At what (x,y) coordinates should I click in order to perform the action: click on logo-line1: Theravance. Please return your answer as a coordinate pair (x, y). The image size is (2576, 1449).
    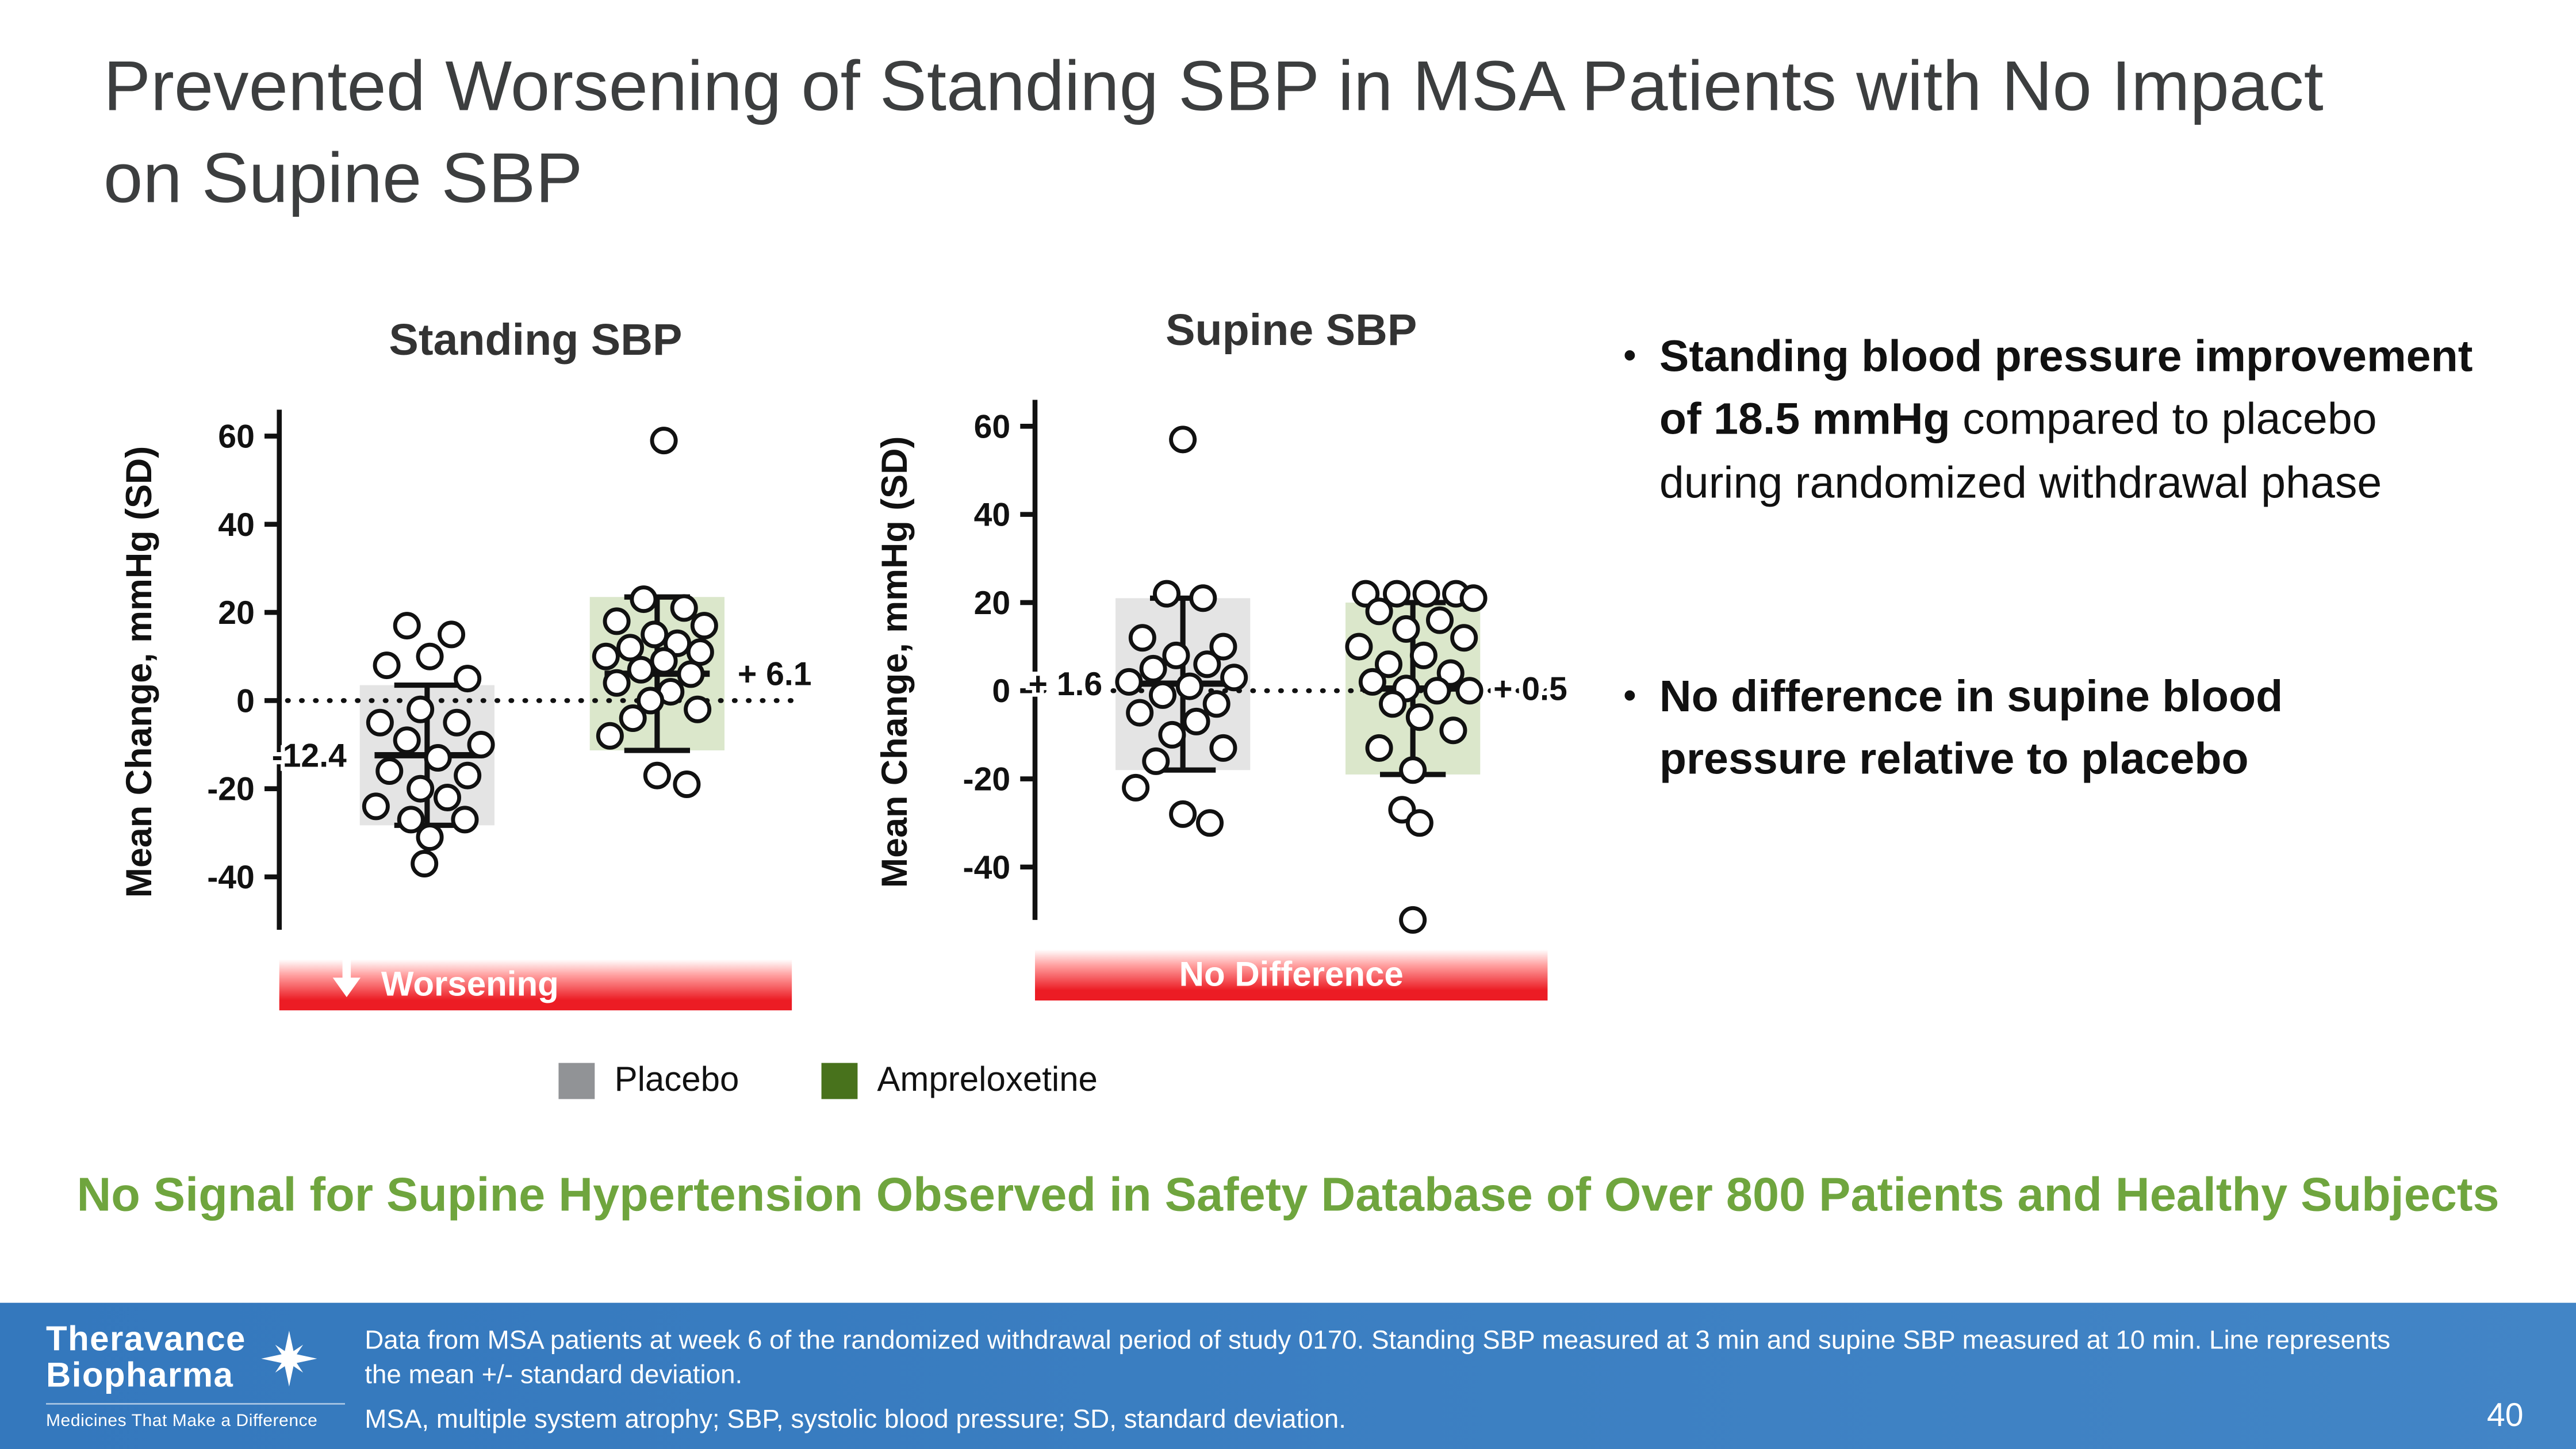
    Looking at the image, I should click on (146, 1340).